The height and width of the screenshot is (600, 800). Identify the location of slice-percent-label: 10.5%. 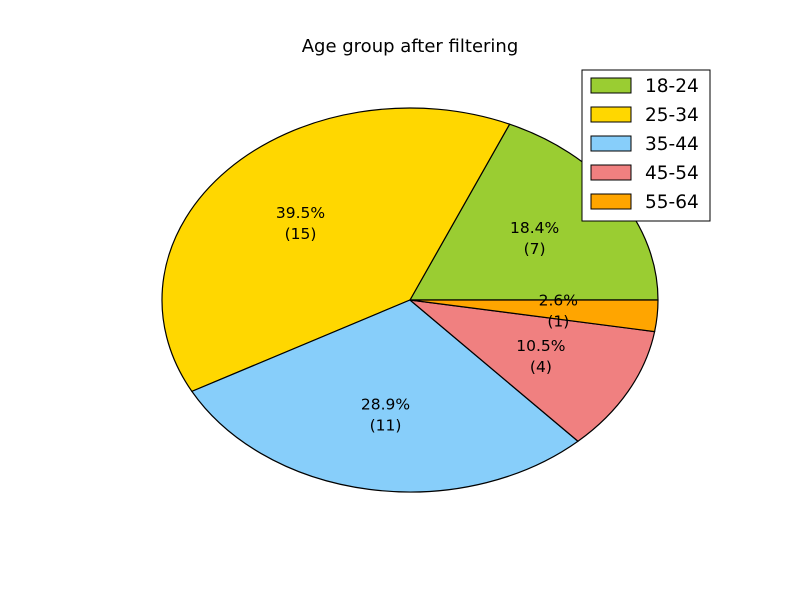
(540, 346).